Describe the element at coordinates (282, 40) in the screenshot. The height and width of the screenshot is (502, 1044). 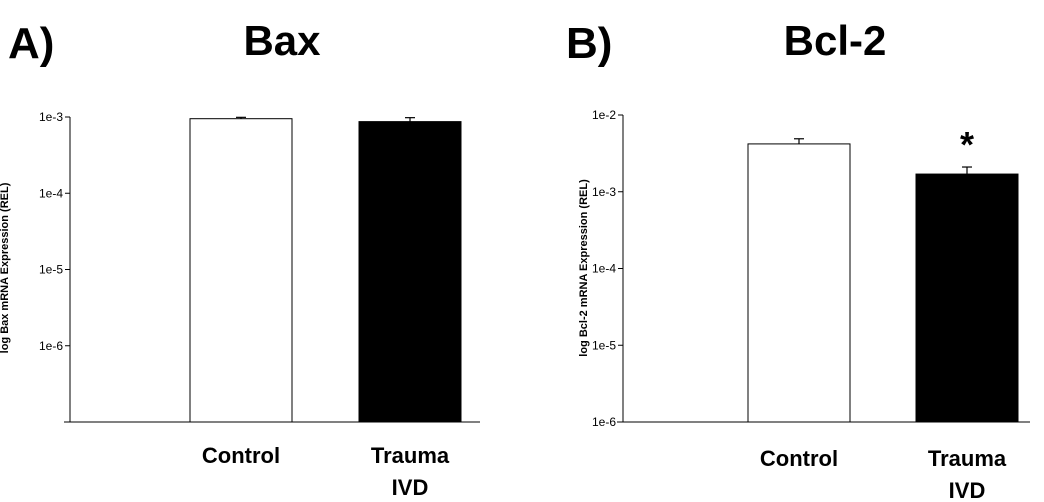
I see `chart-title: Bax` at that location.